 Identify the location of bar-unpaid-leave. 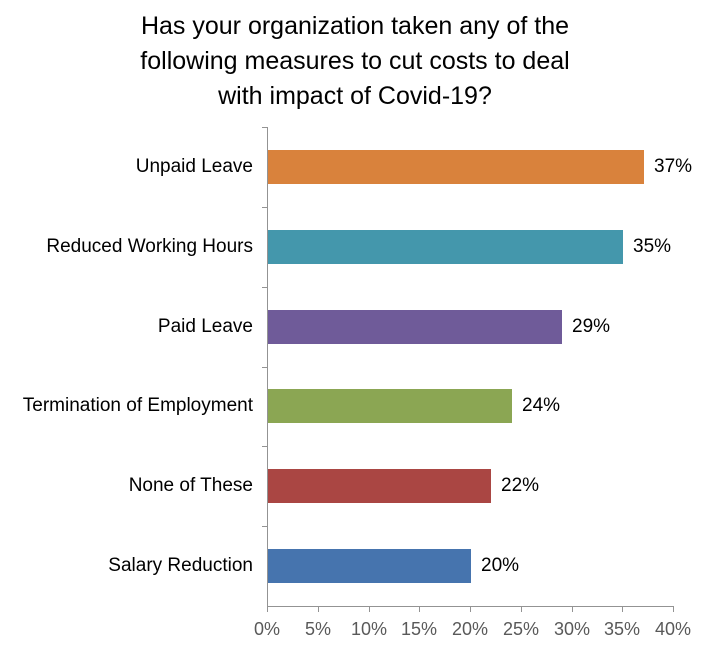
(456, 167).